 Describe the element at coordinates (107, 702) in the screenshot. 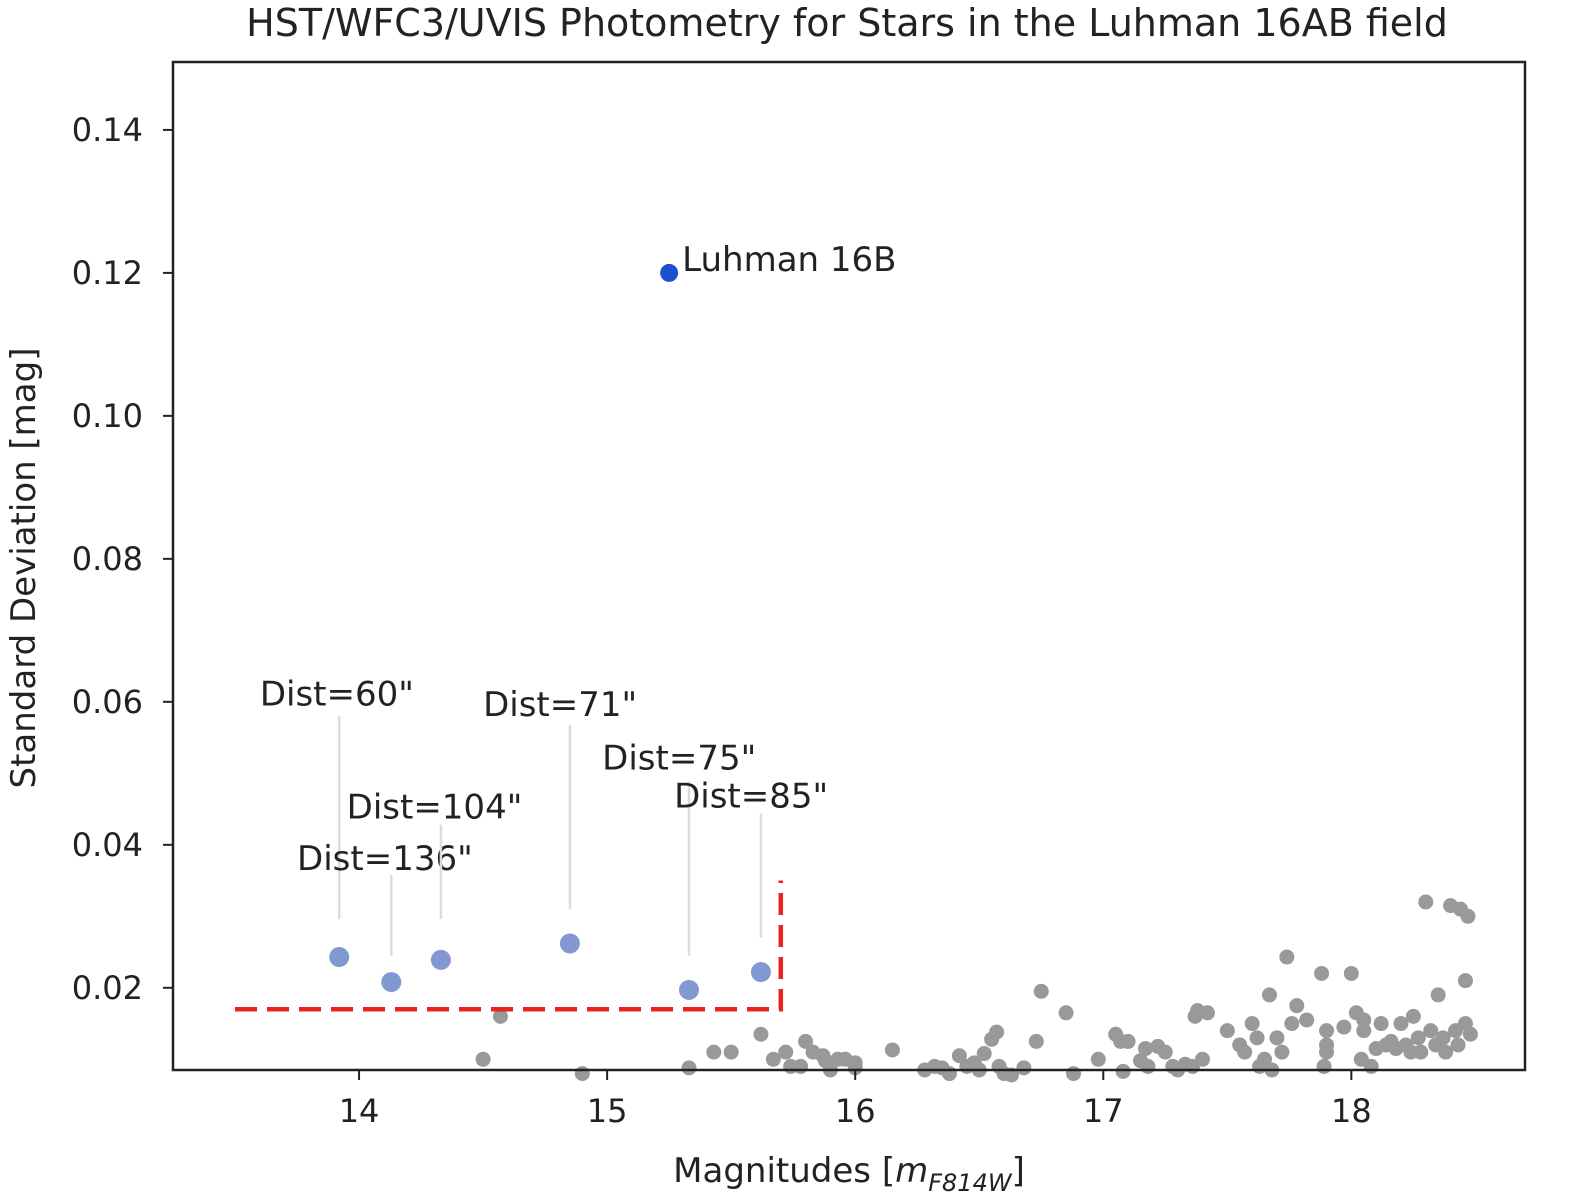

I see `y-tick-label: 0.06` at that location.